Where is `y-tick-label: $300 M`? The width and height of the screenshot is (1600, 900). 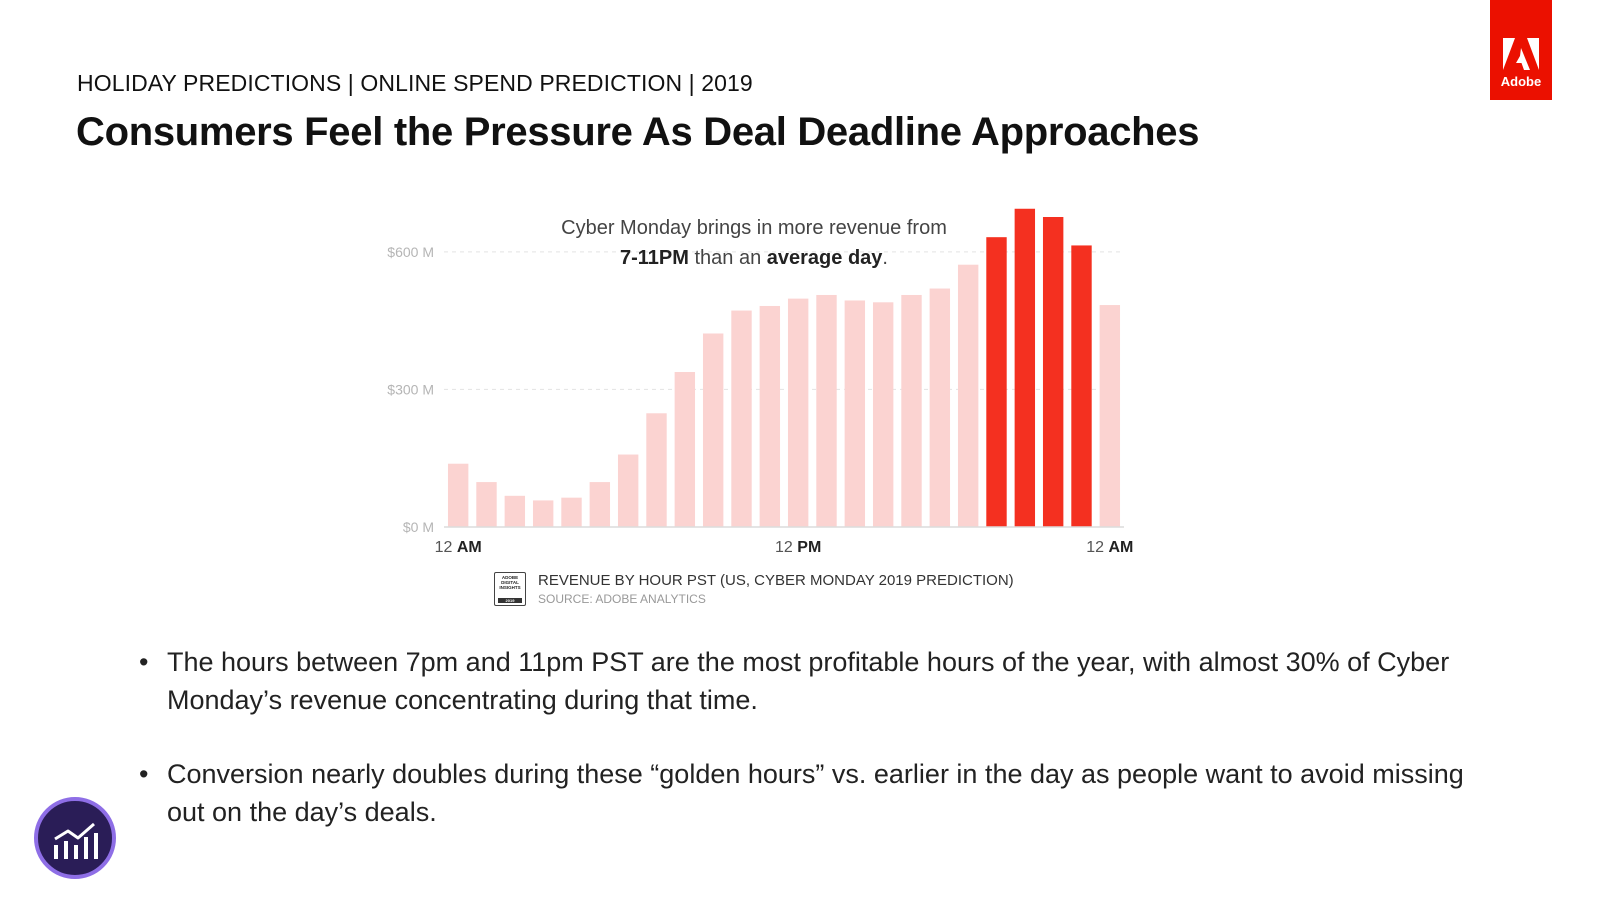
y-tick-label: $300 M is located at coordinates (410, 389).